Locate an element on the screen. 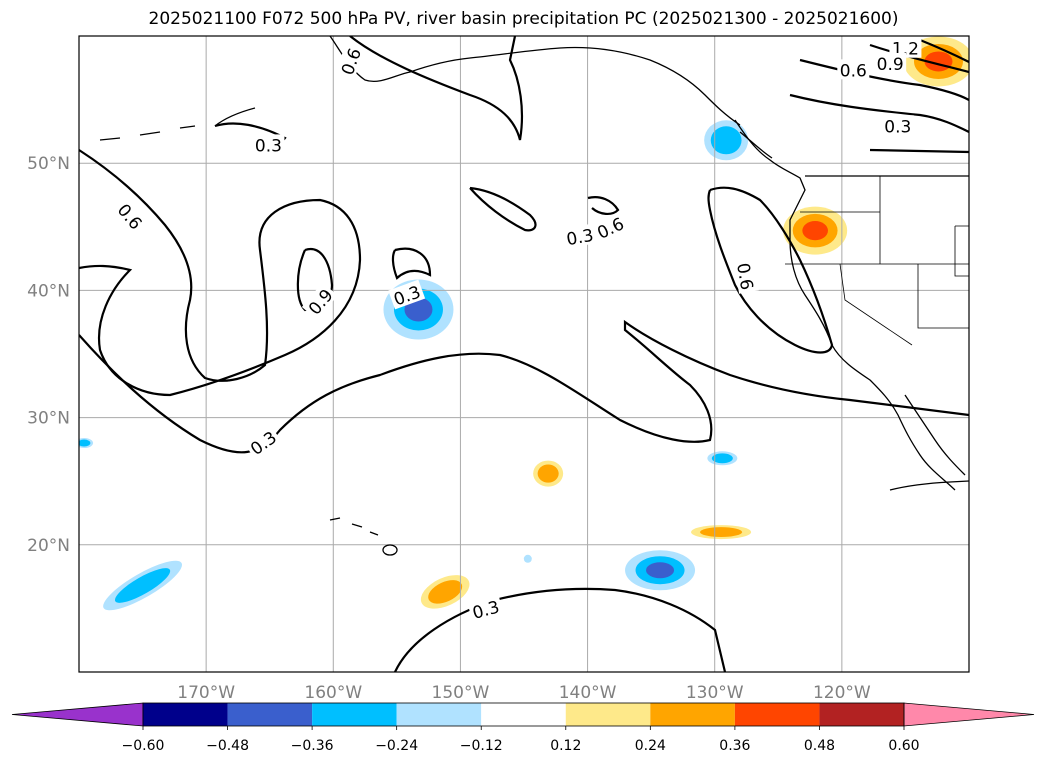 The image size is (1047, 765). contour-ne-1.2 is located at coordinates (944, 50).